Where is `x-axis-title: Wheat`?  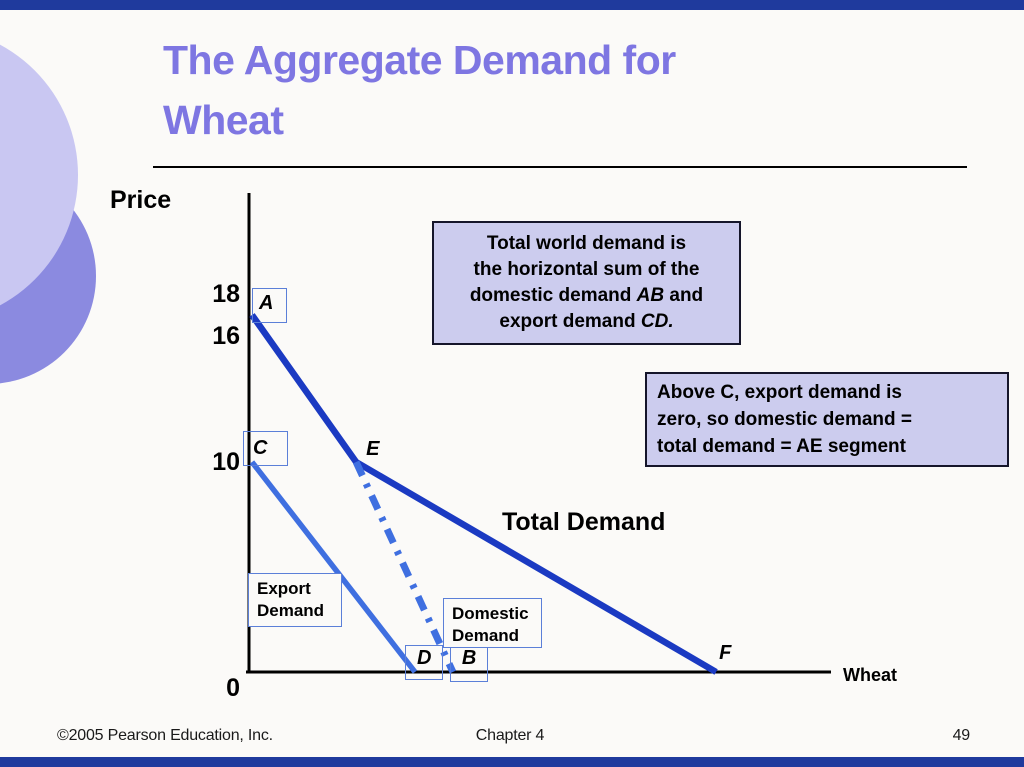
x-axis-title: Wheat is located at coordinates (870, 675).